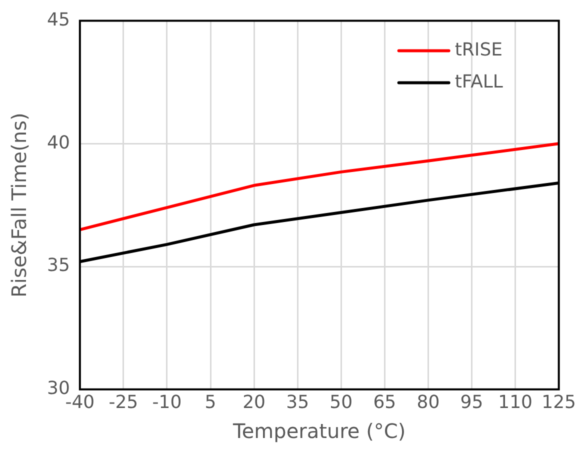 This screenshot has width=579, height=449. I want to click on legend-label: tRISE, so click(478, 49).